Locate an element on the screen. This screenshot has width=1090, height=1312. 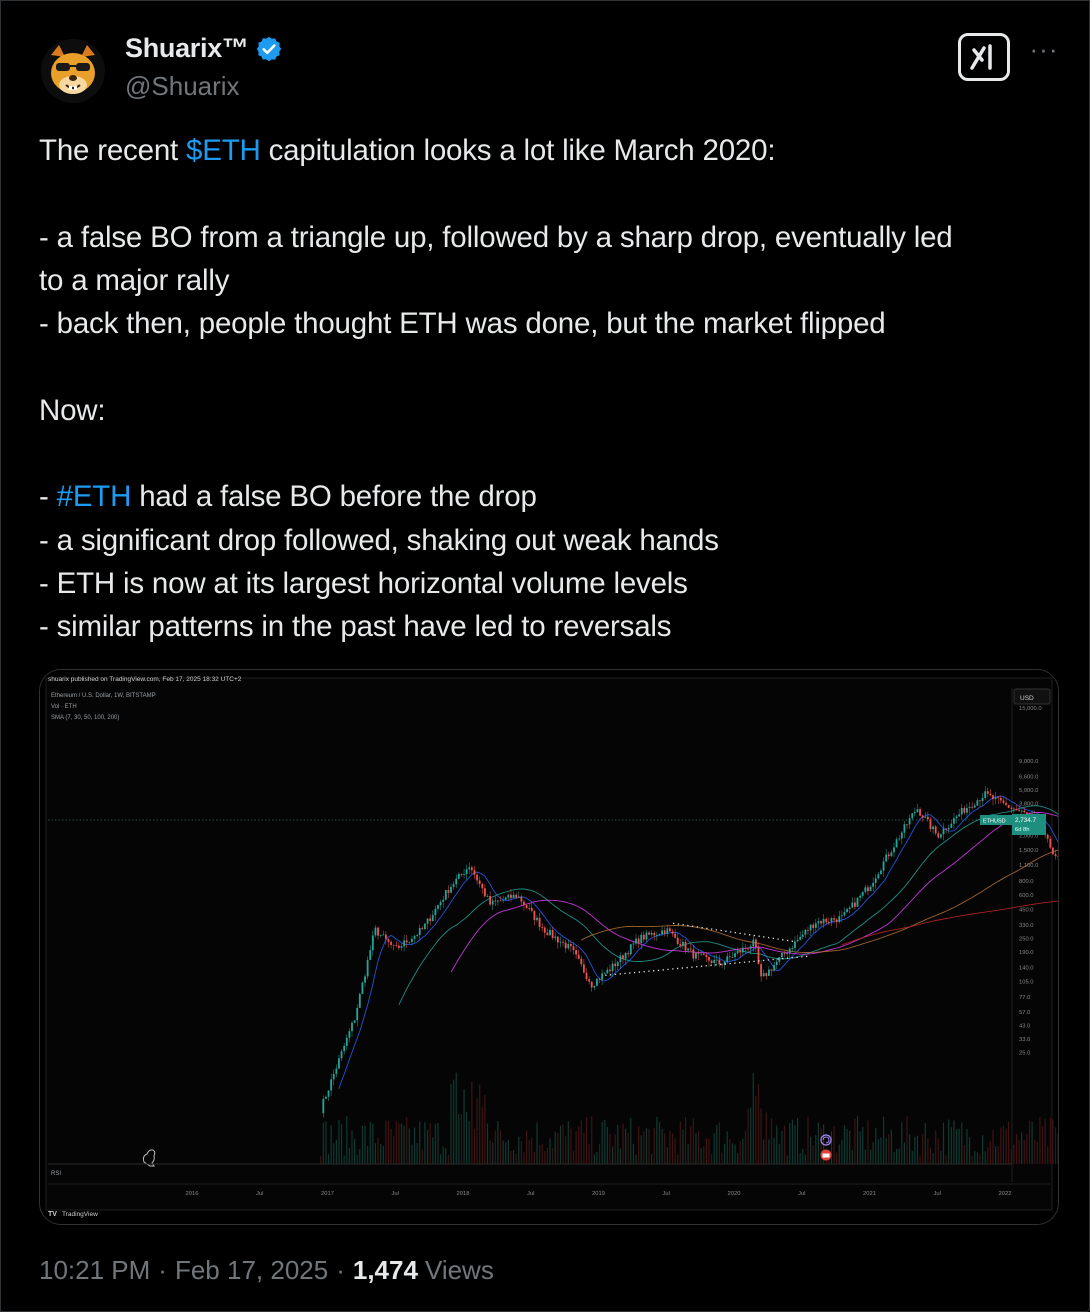
event-markers-icon is located at coordinates (826, 1147).